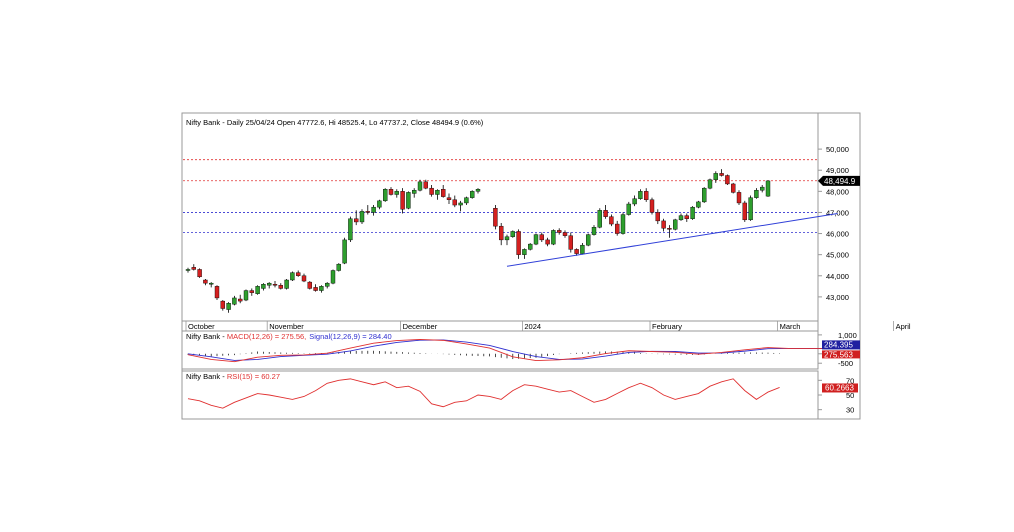 This screenshot has height=532, width=1014. I want to click on last-price-label: 48,494.9, so click(840, 181).